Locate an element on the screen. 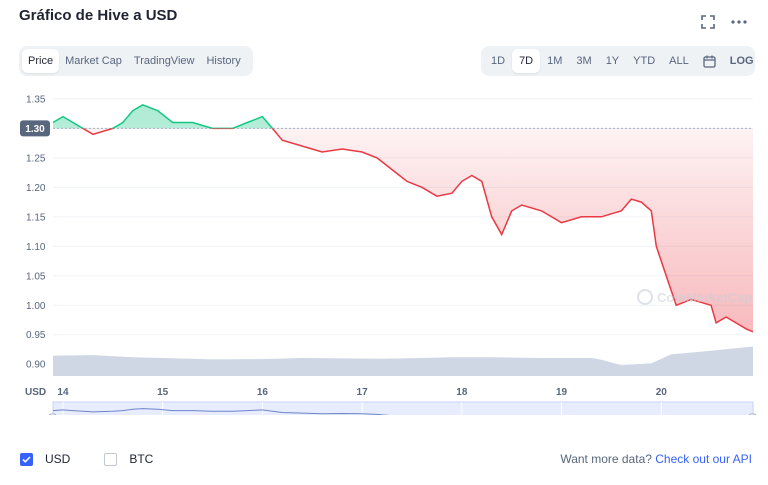 The height and width of the screenshot is (485, 768). y-tick-0-95: 0.95 is located at coordinates (36, 335).